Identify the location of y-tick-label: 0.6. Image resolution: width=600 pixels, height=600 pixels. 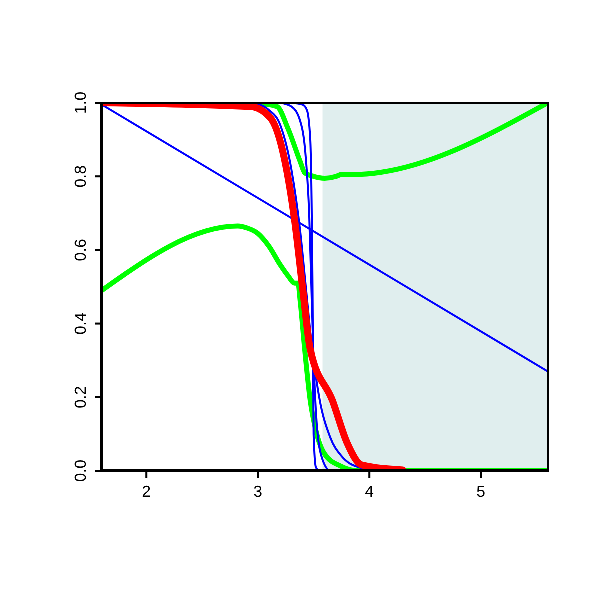
(81, 250).